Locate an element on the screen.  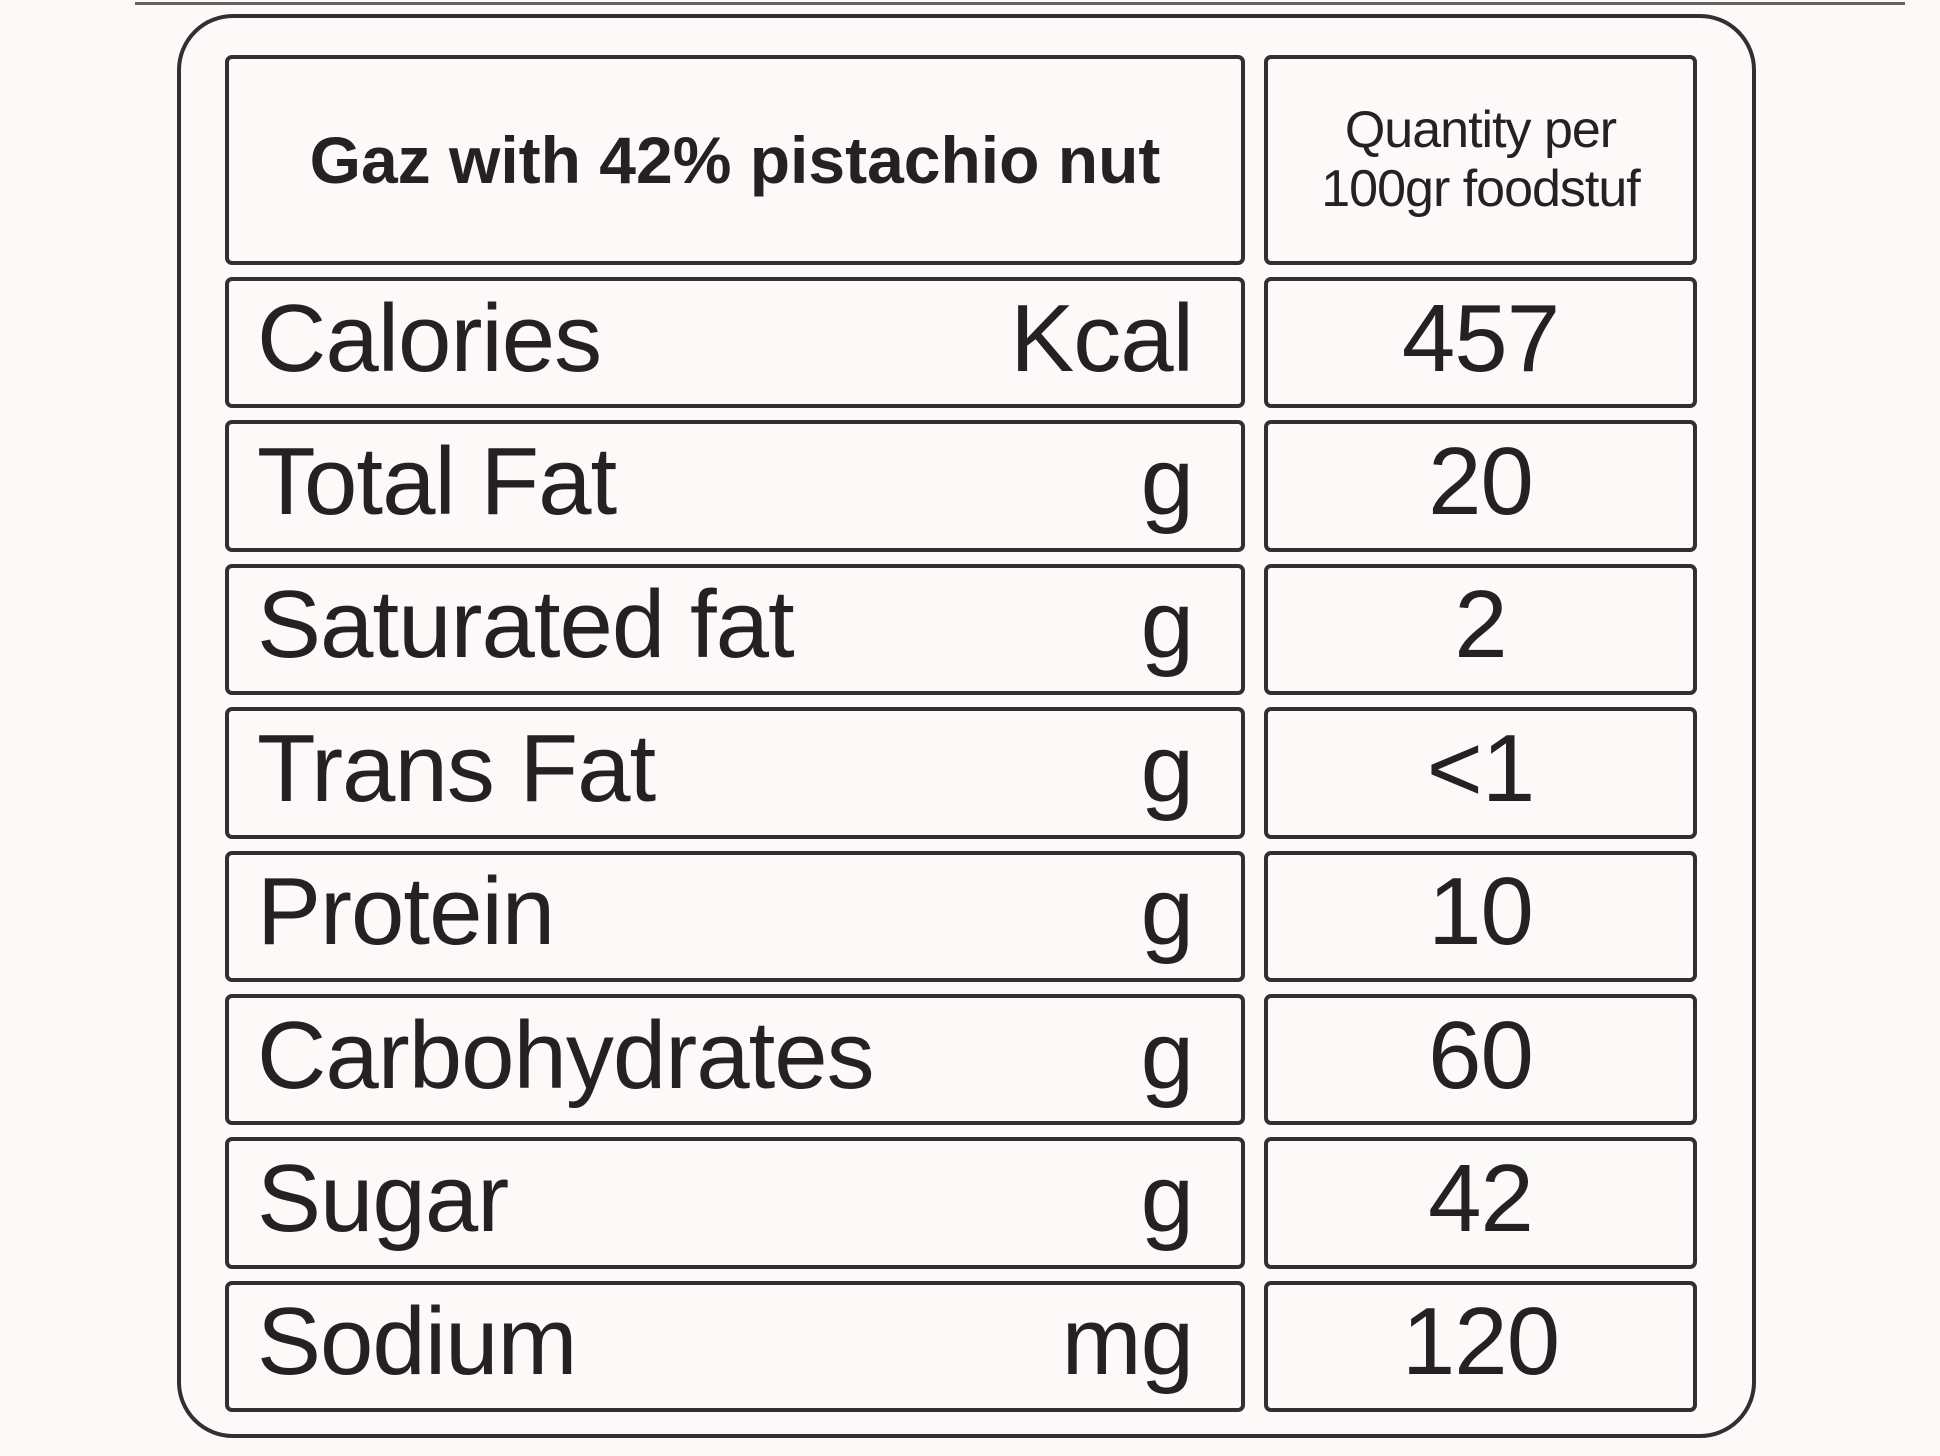
product-title-cell: Gaz with 42% pistachio nut is located at coordinates (735, 160).